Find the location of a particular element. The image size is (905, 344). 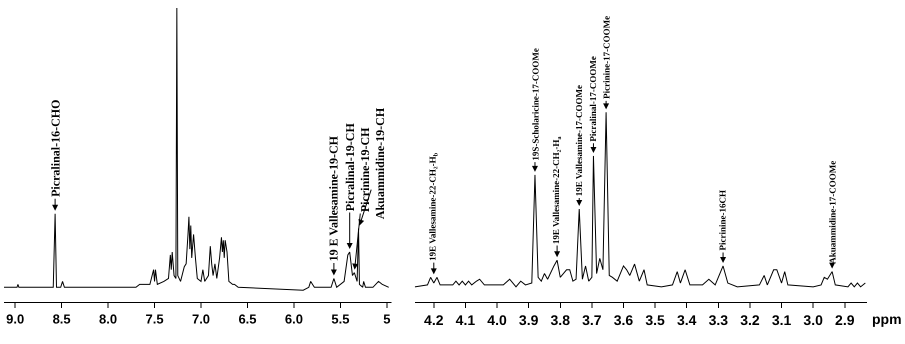

x-tick-label: 6.5 is located at coordinates (247, 319).